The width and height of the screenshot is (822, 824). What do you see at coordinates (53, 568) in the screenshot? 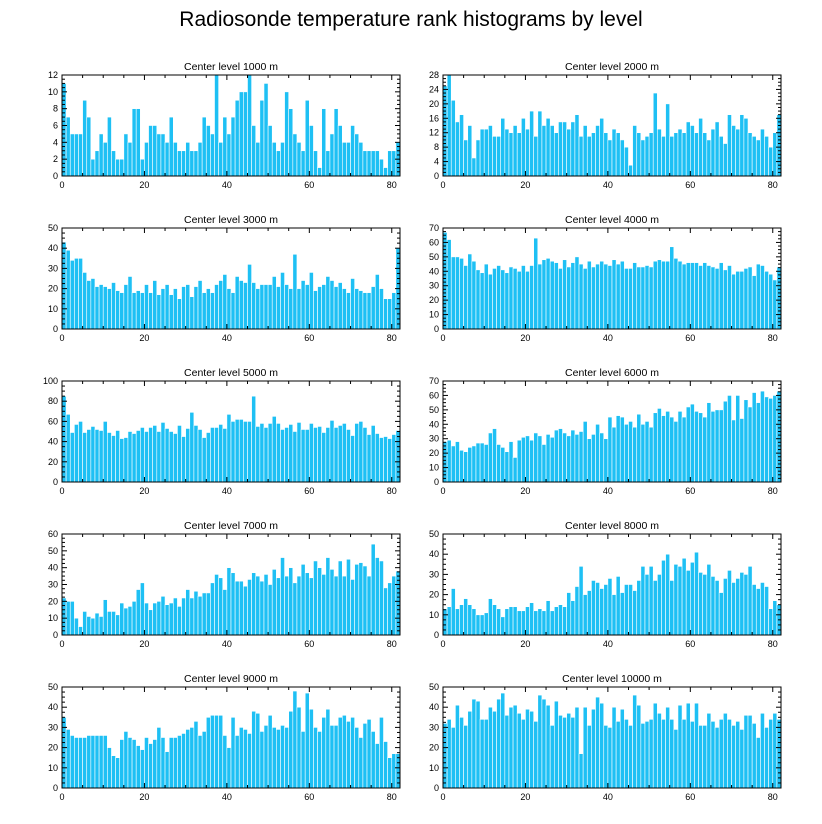
I see `y-tick-label: 40` at bounding box center [53, 568].